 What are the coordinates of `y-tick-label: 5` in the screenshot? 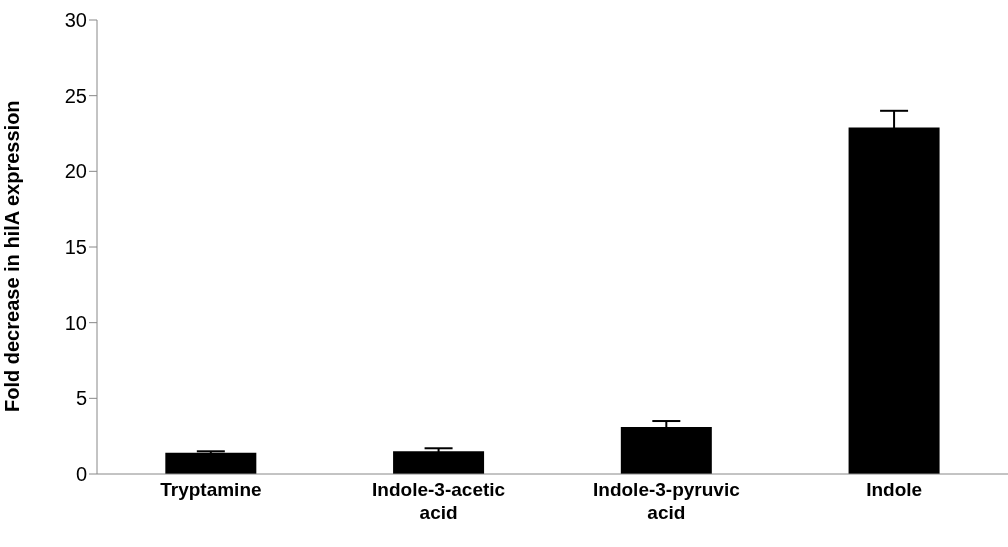 It's located at (81, 398).